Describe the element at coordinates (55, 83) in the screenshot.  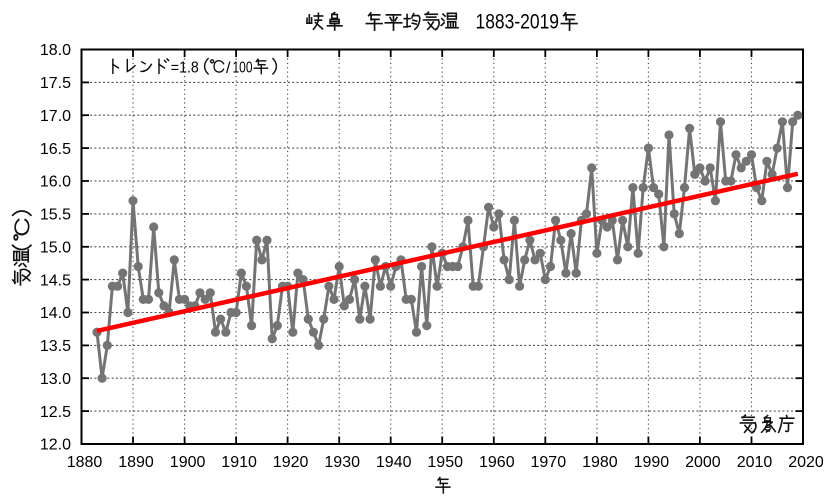
I see `svg-text: 17.5` at that location.